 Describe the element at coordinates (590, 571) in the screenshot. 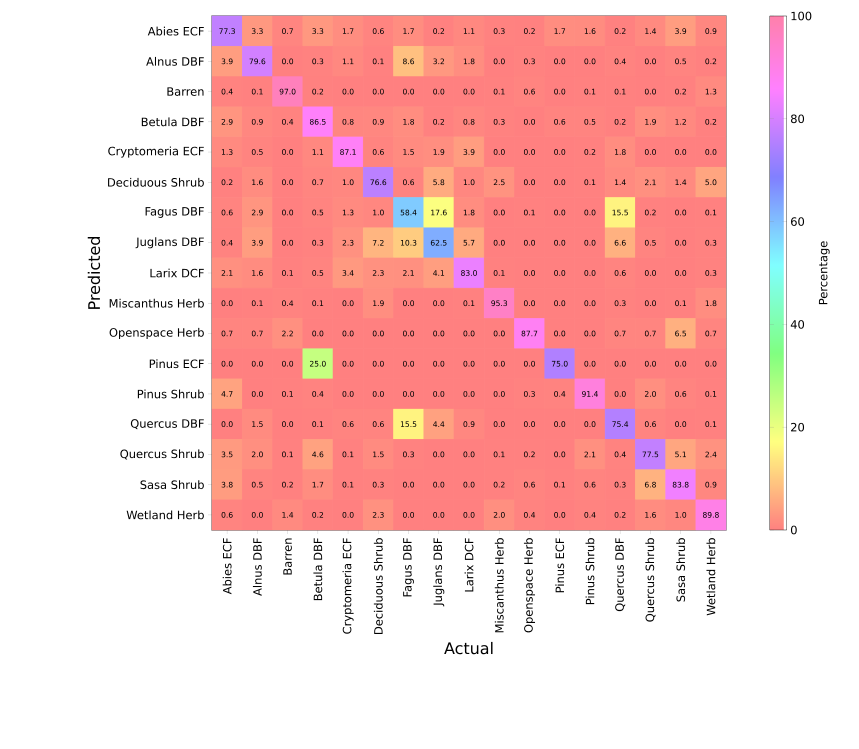

I see `x-tick-label: Pinus Shrub` at that location.